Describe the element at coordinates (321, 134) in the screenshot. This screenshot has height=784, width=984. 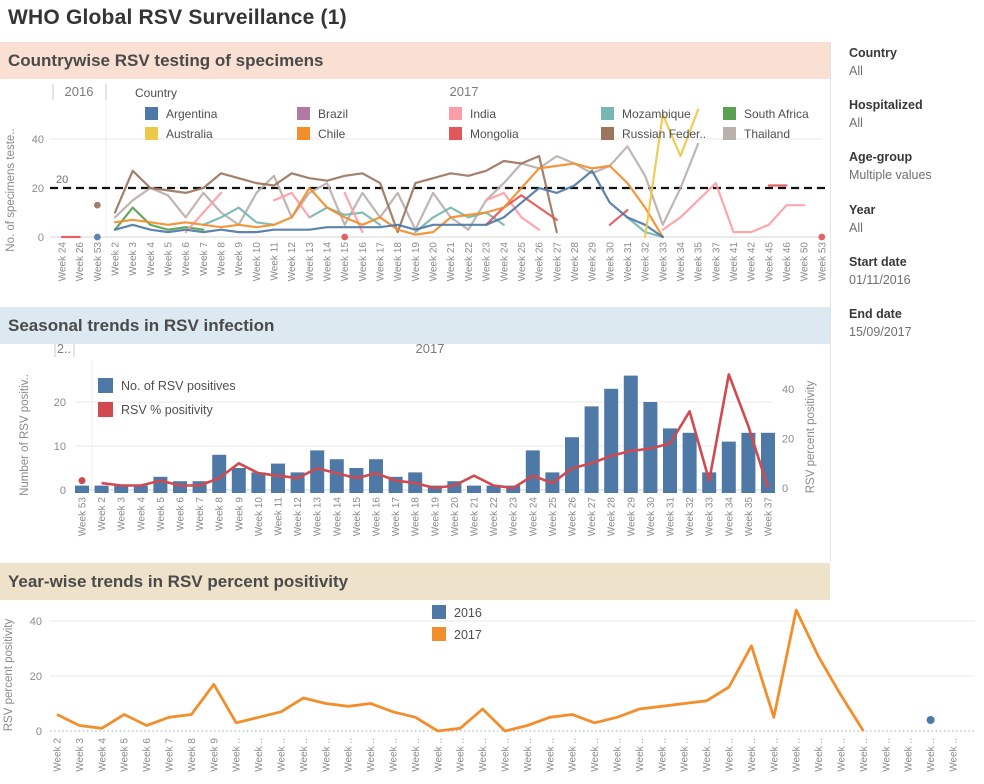
I see `legend-item-chile: Chile` at that location.